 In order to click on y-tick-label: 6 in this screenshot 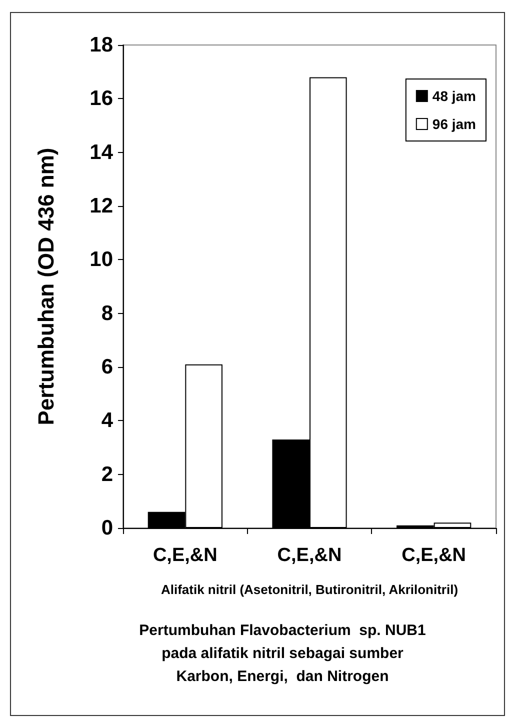, I will do `click(107, 367)`.